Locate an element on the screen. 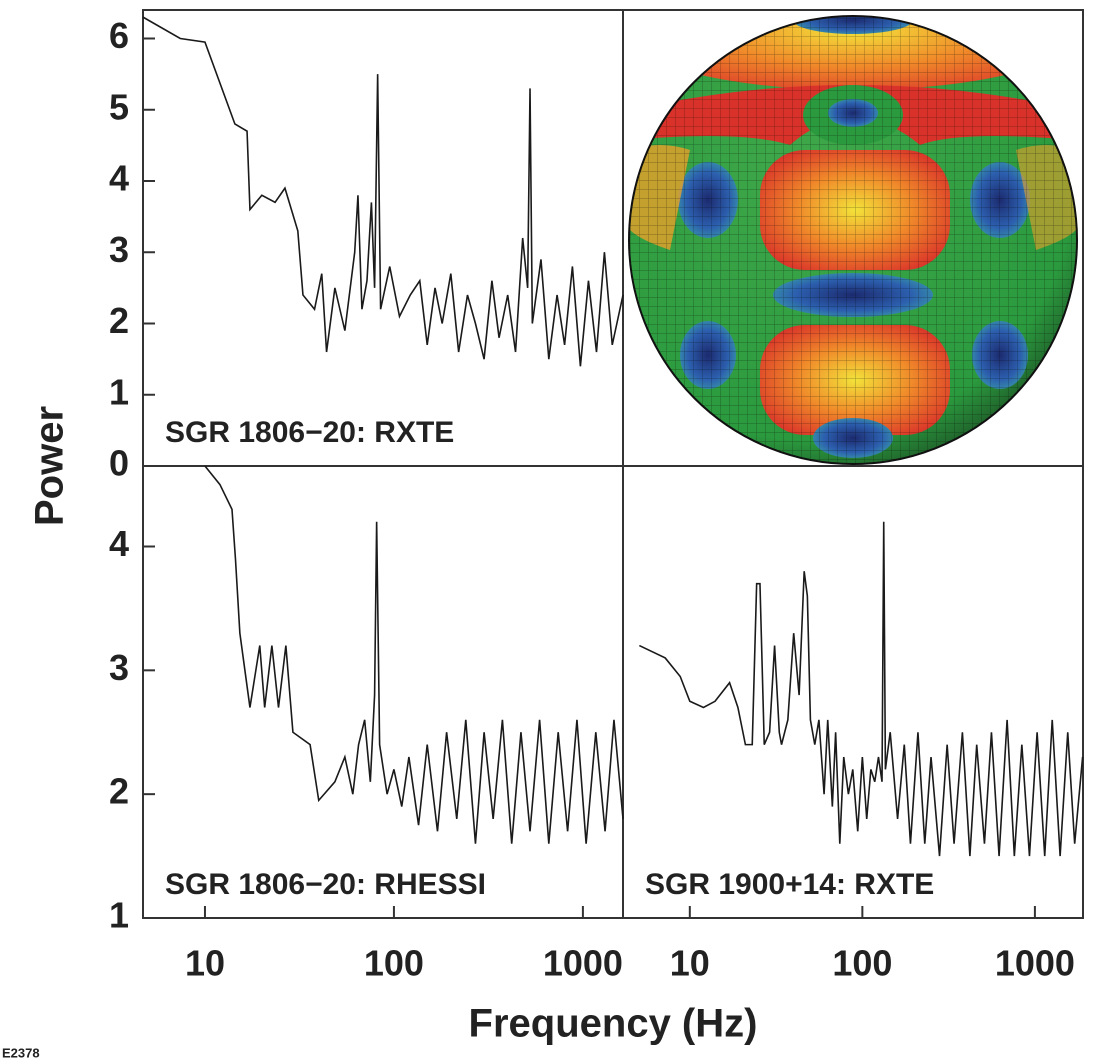 The height and width of the screenshot is (1062, 1094). figure-id: E2378 is located at coordinates (21, 1052).